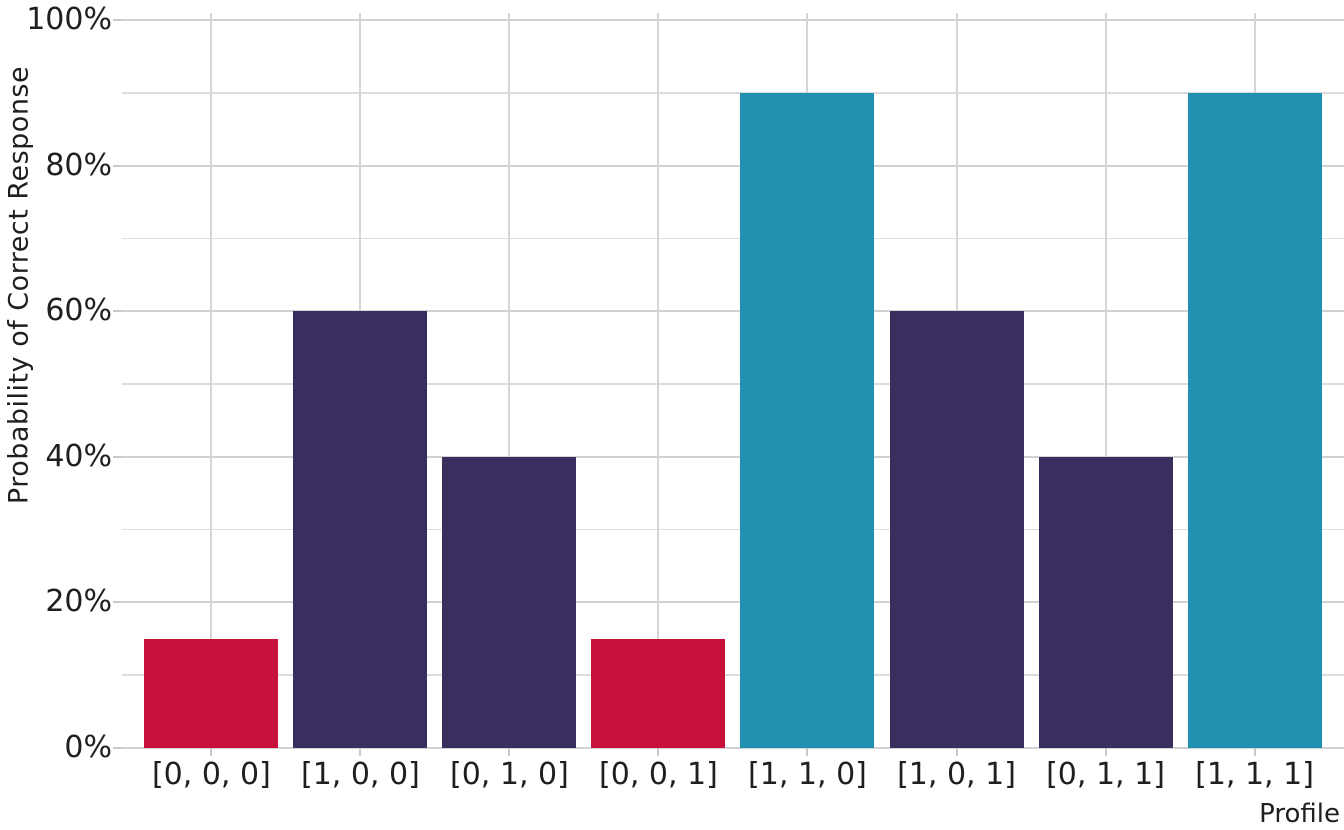  What do you see at coordinates (78, 456) in the screenshot?
I see `y-tick-label-40%: 40%` at bounding box center [78, 456].